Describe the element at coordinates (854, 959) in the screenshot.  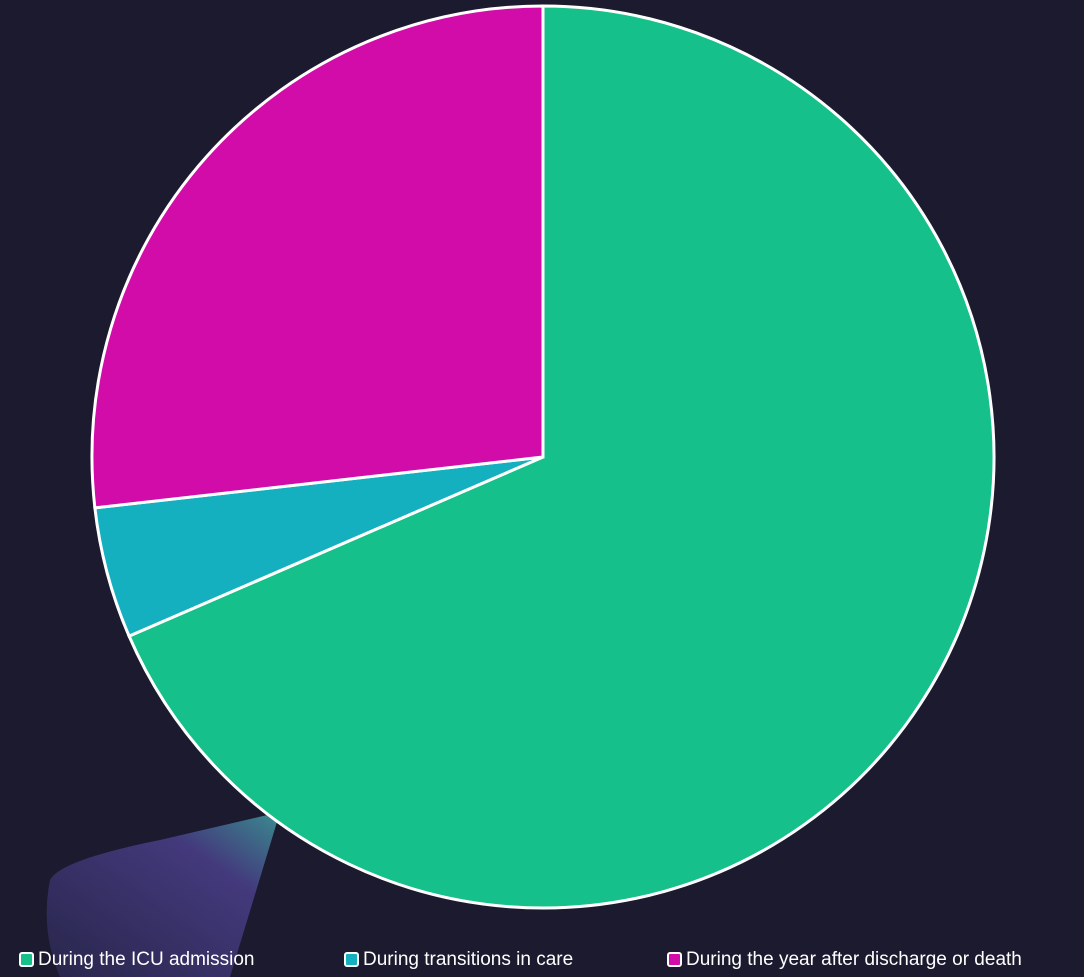
I see `legend-label: During the year after discharge or death` at that location.